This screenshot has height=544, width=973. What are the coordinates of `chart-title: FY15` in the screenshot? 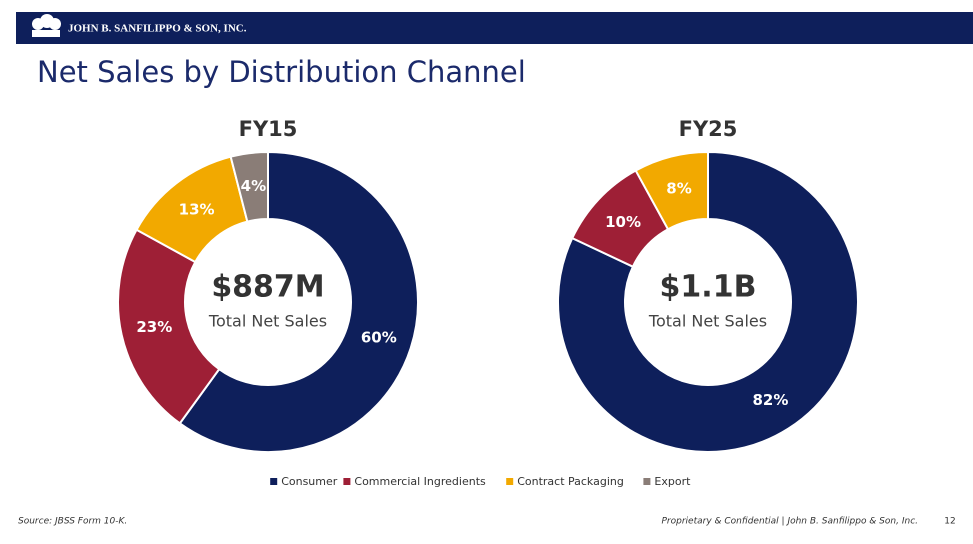 It's located at (268, 129).